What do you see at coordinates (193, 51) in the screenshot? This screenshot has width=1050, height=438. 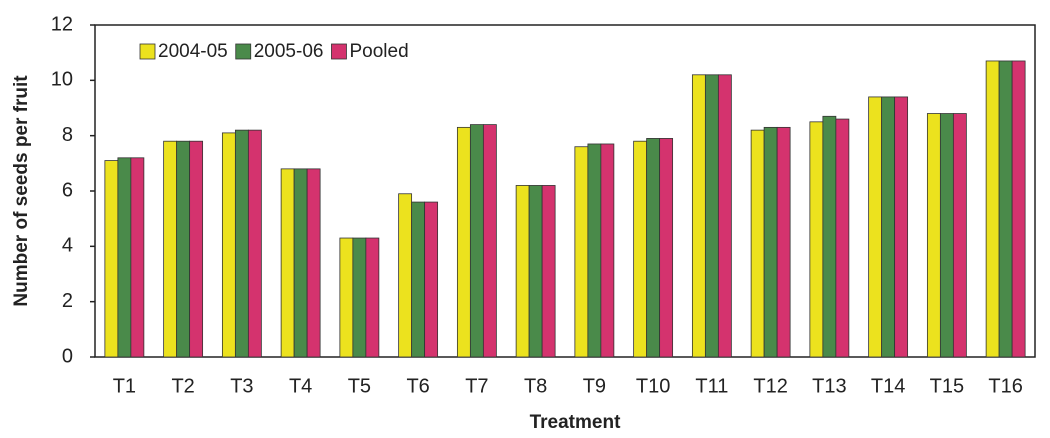 I see `legend-label: 2004-05` at bounding box center [193, 51].